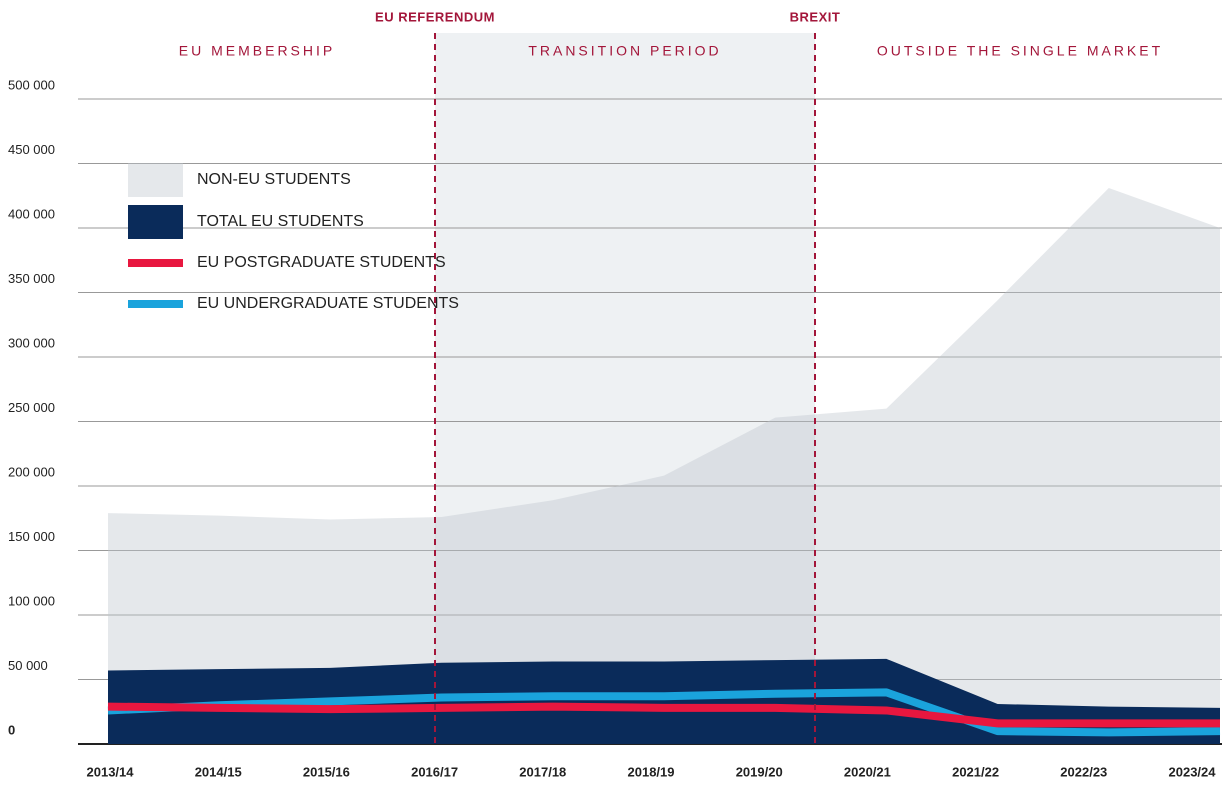  I want to click on x-tick-label: 2018/19, so click(651, 771).